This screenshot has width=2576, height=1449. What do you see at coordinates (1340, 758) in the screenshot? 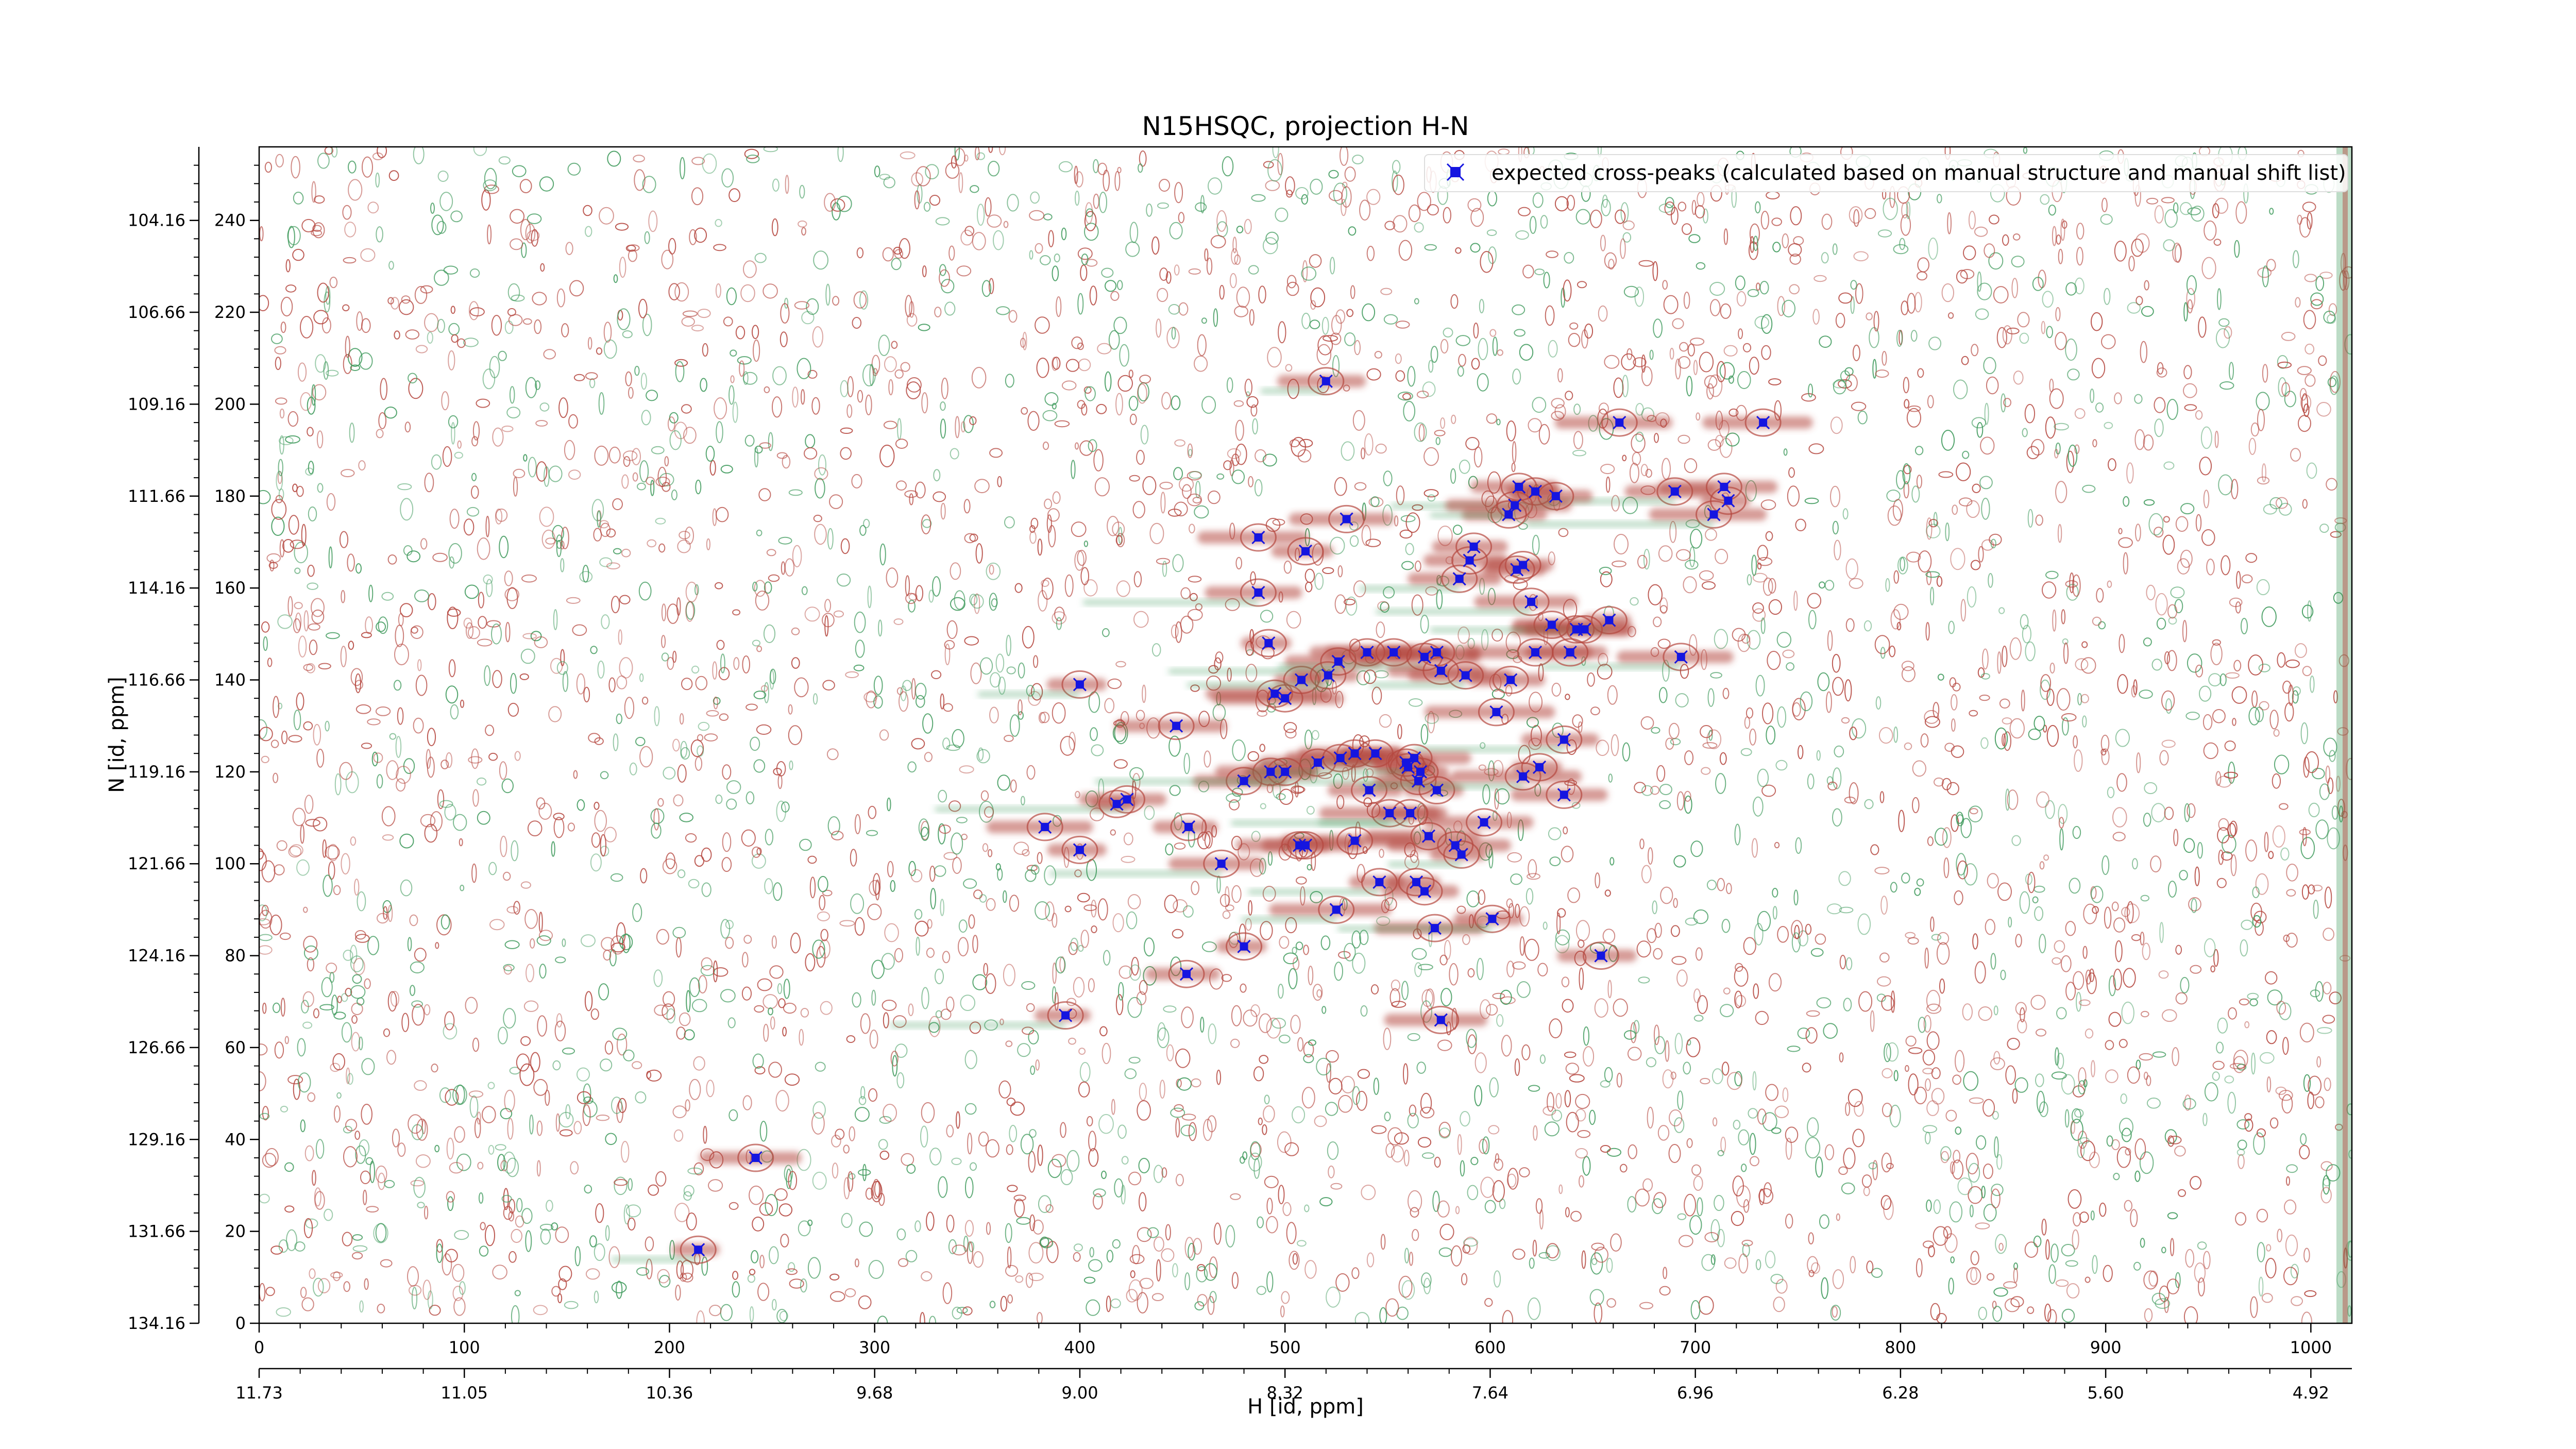
I see `cross-peak-marker` at bounding box center [1340, 758].